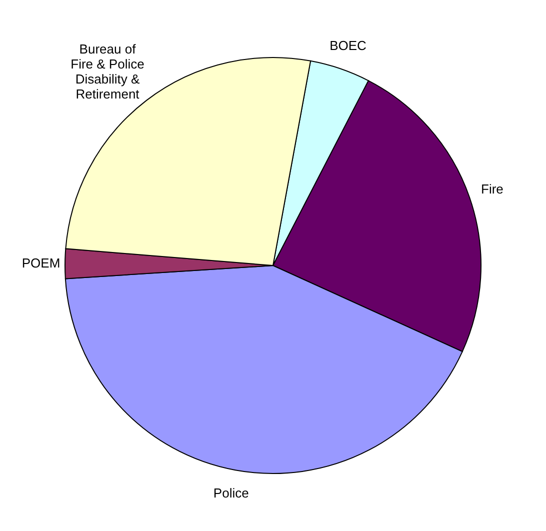  What do you see at coordinates (231, 493) in the screenshot?
I see `slice-label: Police` at bounding box center [231, 493].